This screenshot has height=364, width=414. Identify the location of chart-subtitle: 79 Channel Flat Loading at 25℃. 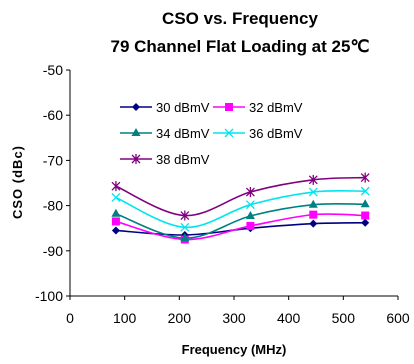
(239, 46).